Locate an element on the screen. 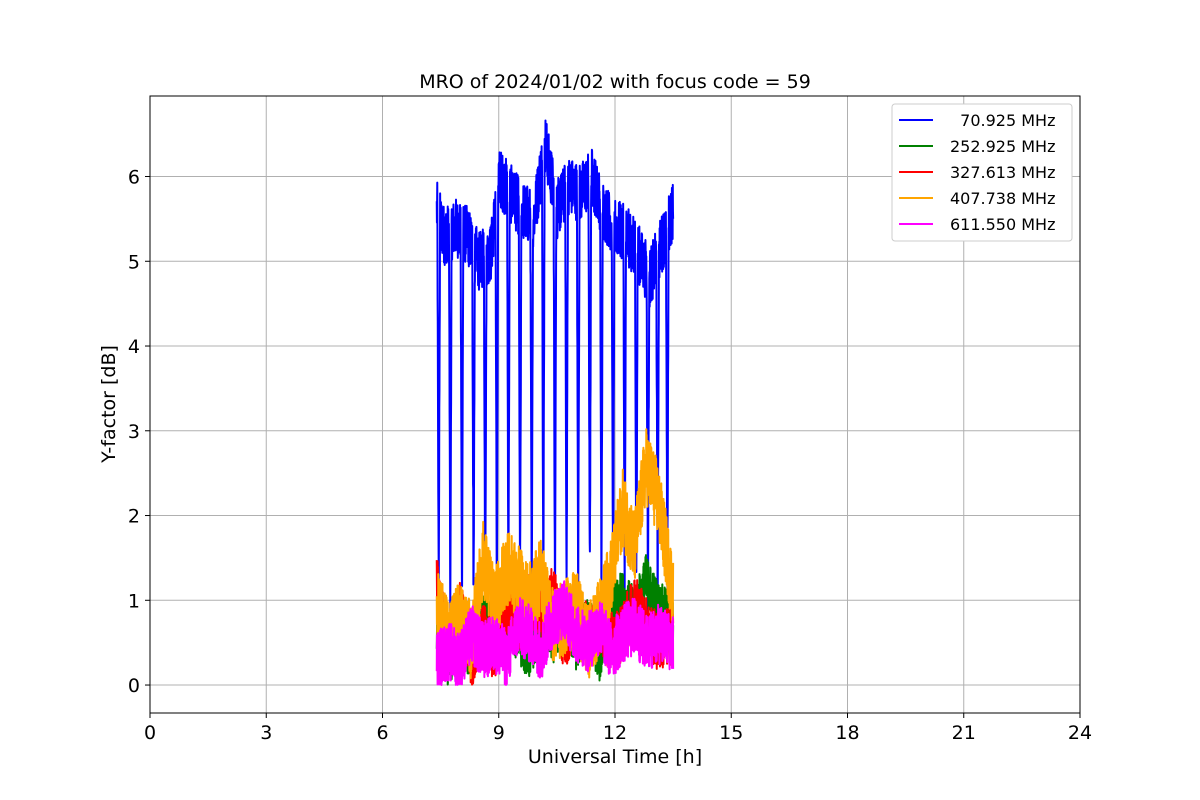 The image size is (1200, 800). plot-area is located at coordinates (555, 402).